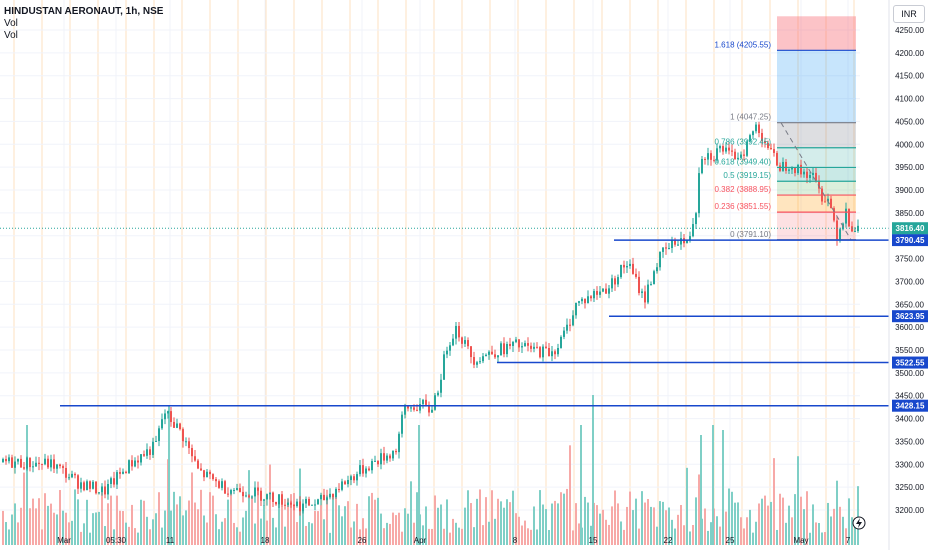  Describe the element at coordinates (11, 23) in the screenshot. I see `volume-label: Vol` at that location.